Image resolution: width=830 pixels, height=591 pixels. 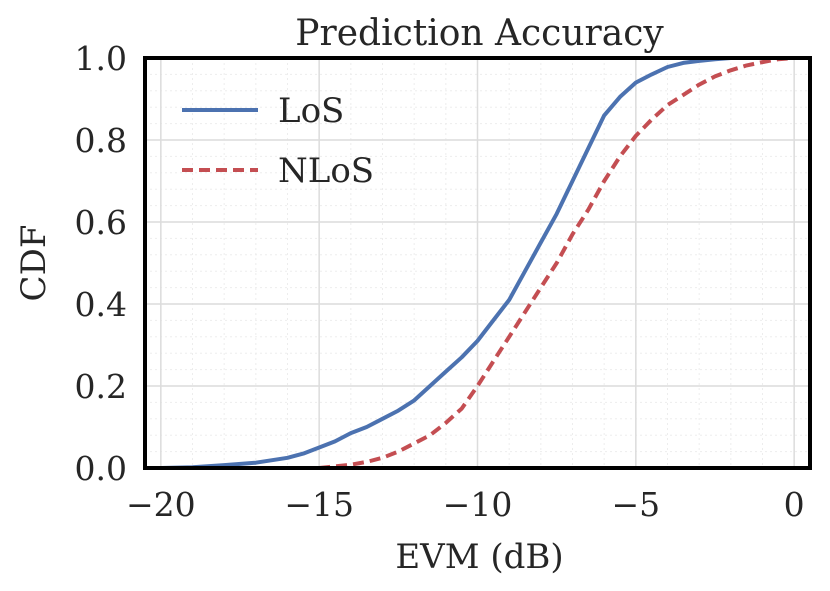 I want to click on x-tick-label: −15, so click(x=319, y=504).